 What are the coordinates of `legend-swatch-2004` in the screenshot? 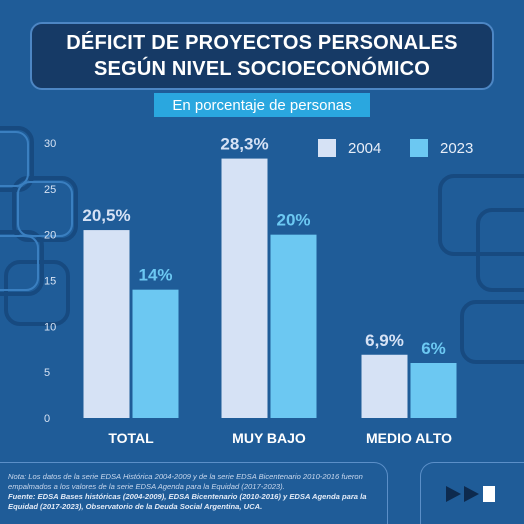 It's located at (327, 148).